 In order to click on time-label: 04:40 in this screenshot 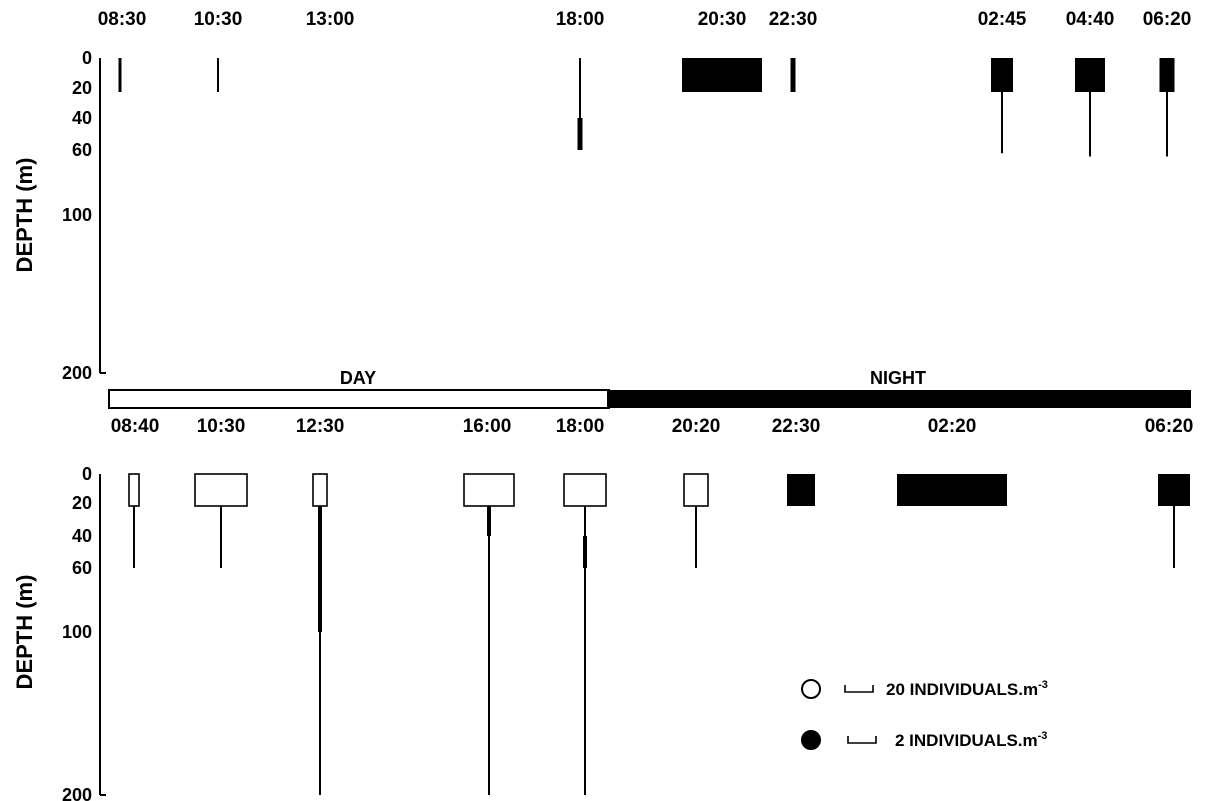, I will do `click(1090, 19)`.